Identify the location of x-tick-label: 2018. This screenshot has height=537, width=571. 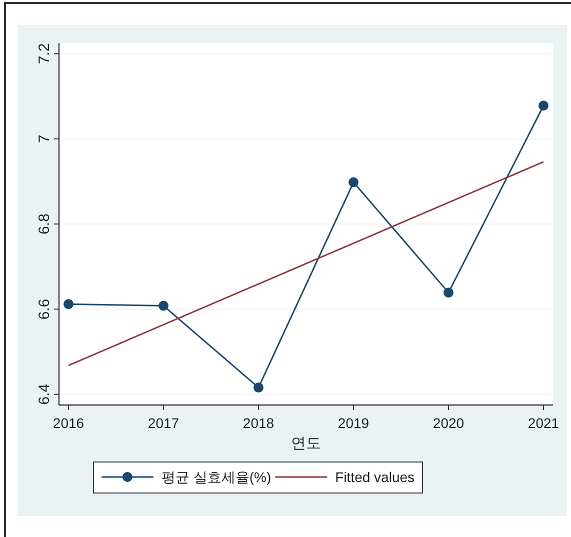
(258, 423).